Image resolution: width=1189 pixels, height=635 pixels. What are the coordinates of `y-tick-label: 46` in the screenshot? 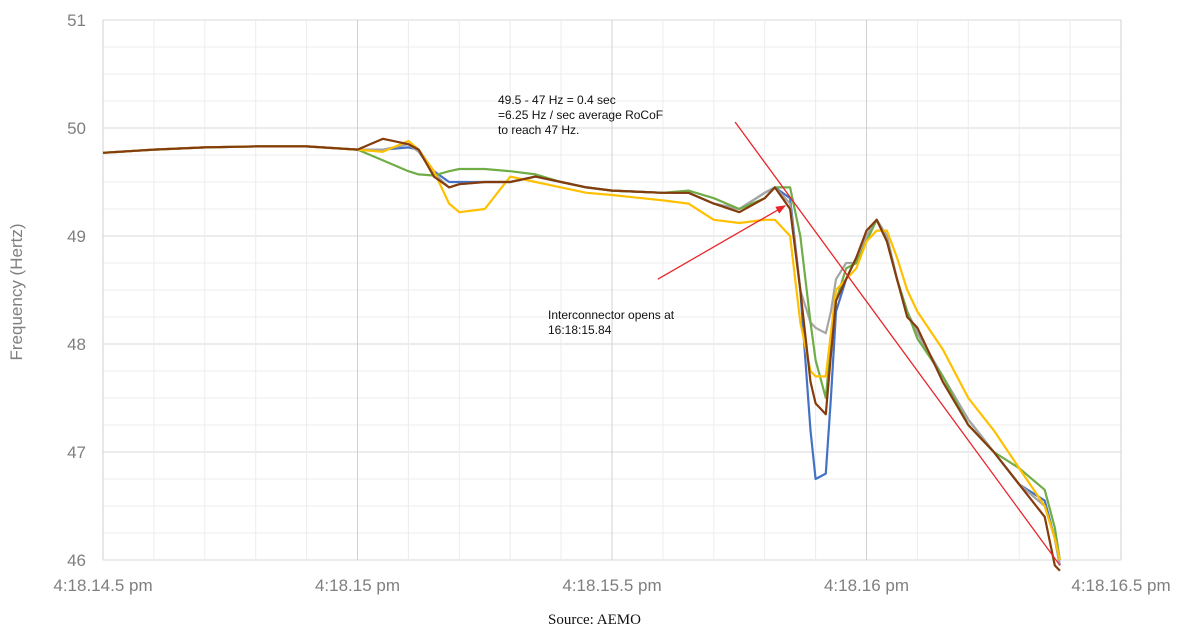 It's located at (76, 560).